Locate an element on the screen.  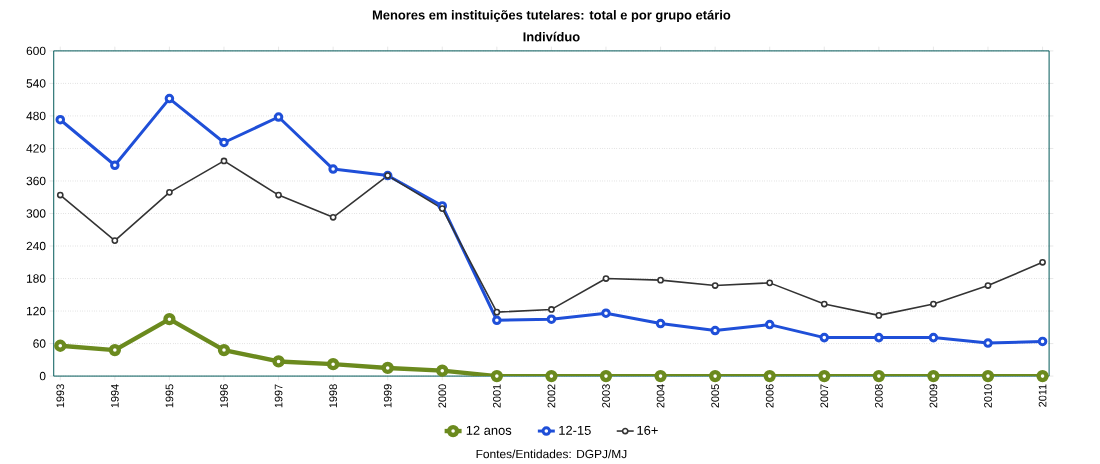
x-tick-label: 2006 is located at coordinates (769, 396).